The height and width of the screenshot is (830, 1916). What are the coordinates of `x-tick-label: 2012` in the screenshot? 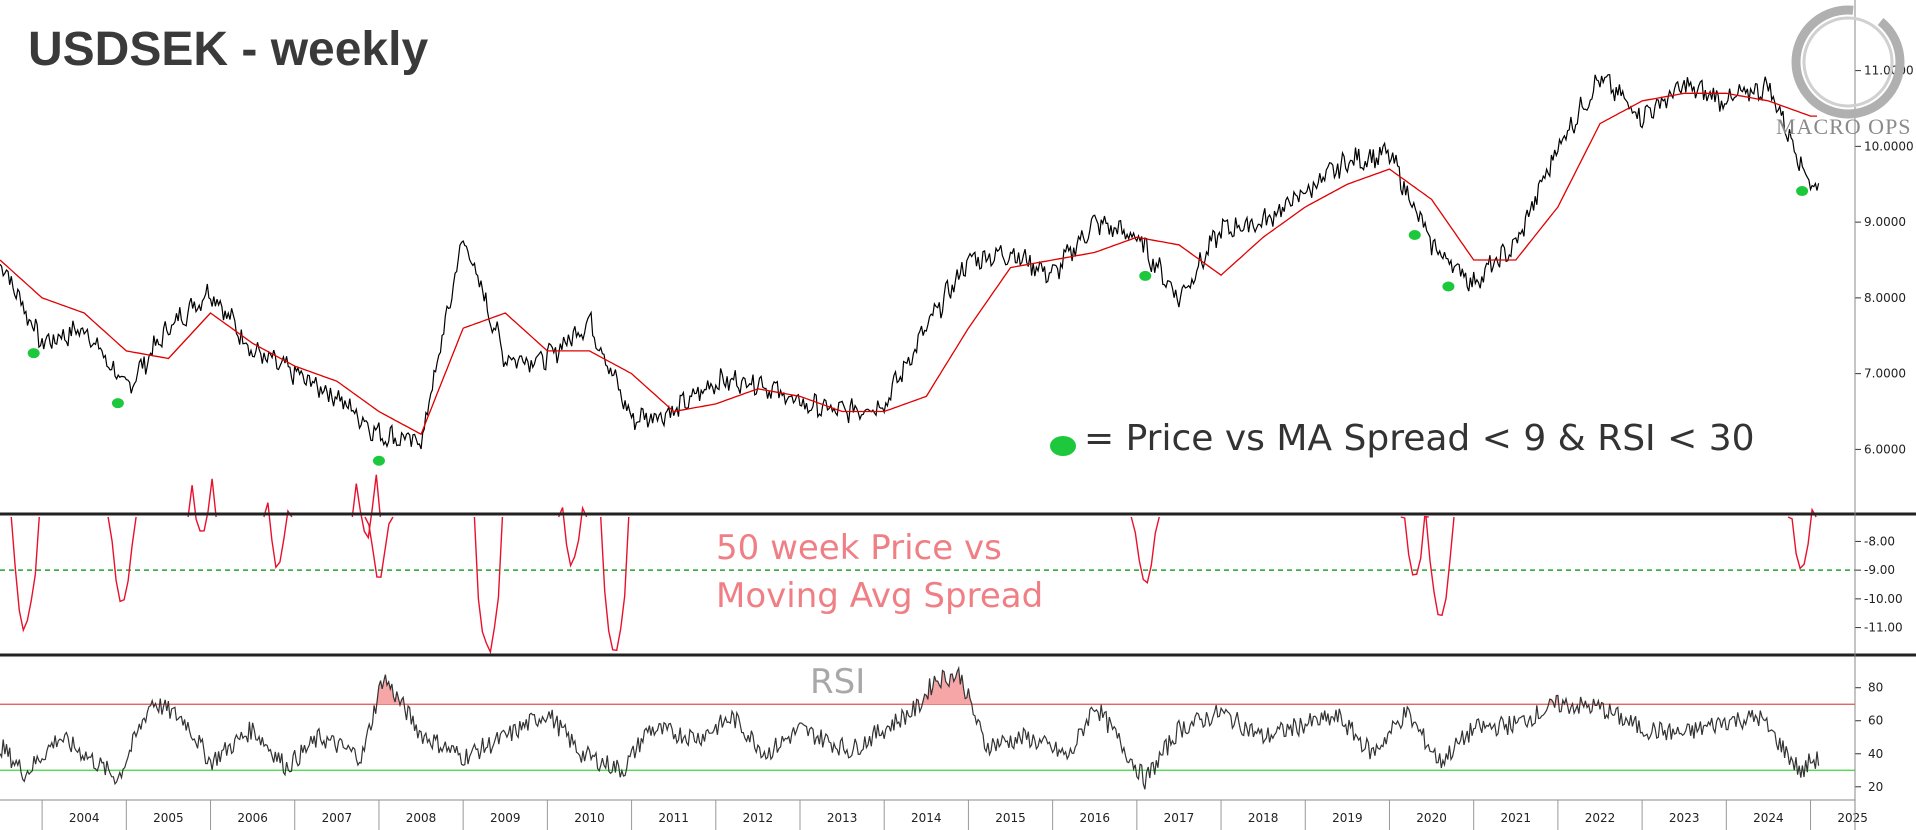 It's located at (758, 818).